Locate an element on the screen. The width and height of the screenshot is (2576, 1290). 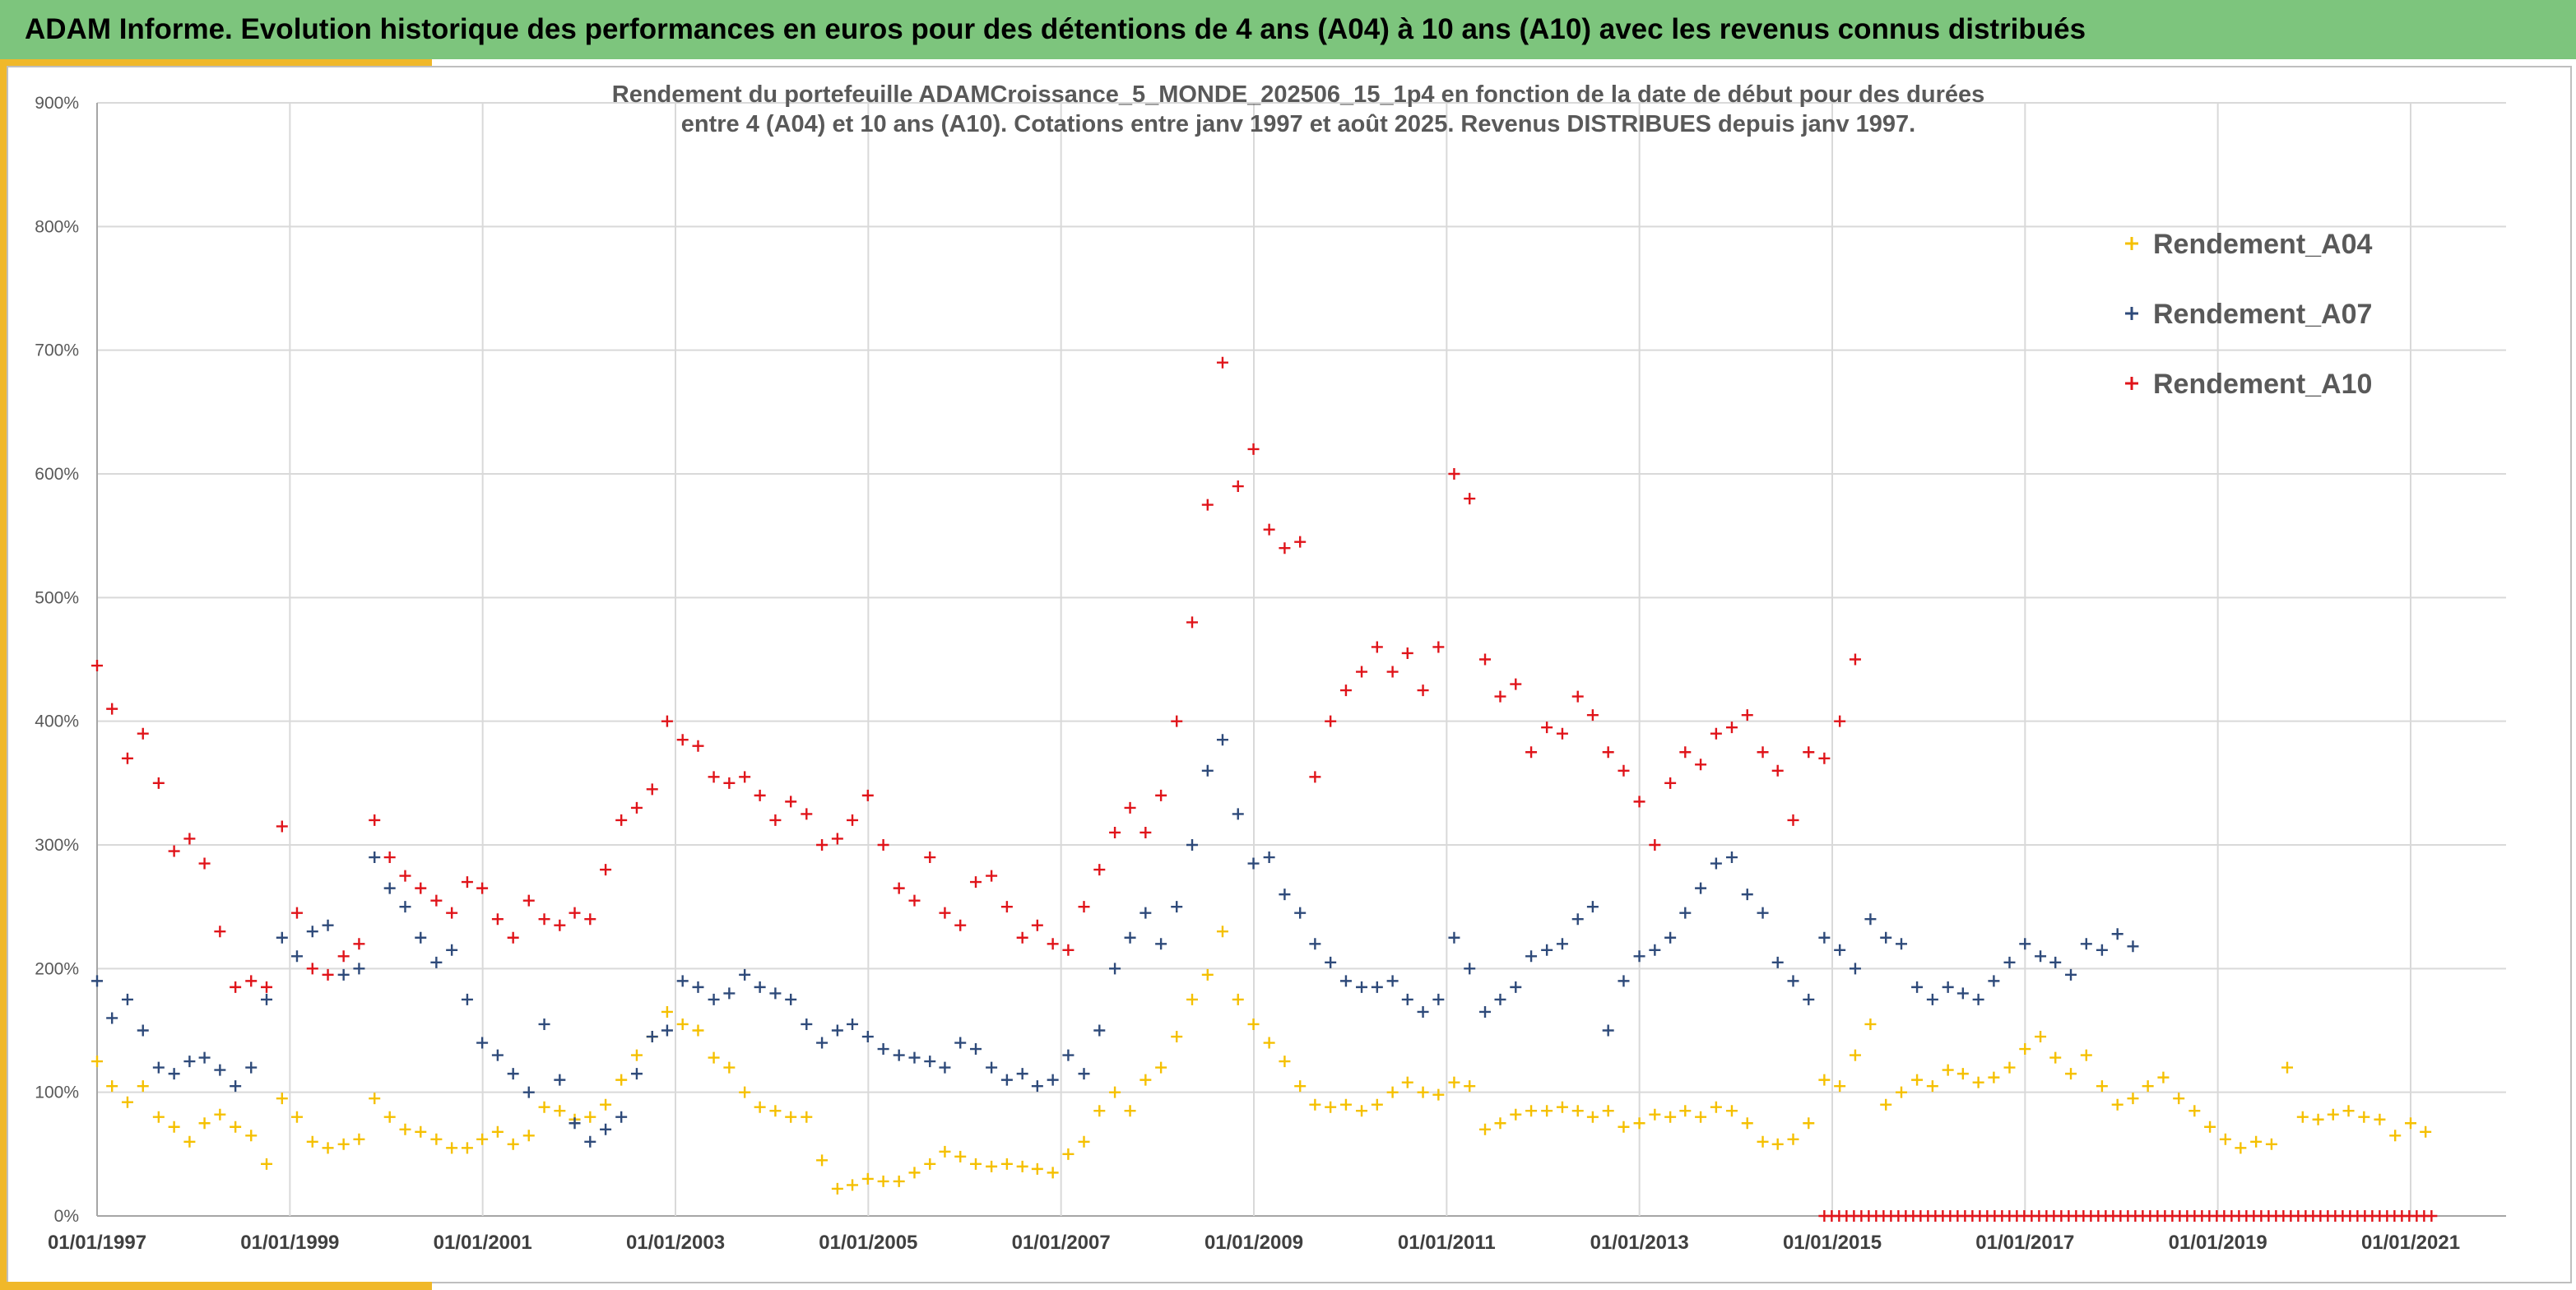
y-tick-label: 300% is located at coordinates (57, 845).